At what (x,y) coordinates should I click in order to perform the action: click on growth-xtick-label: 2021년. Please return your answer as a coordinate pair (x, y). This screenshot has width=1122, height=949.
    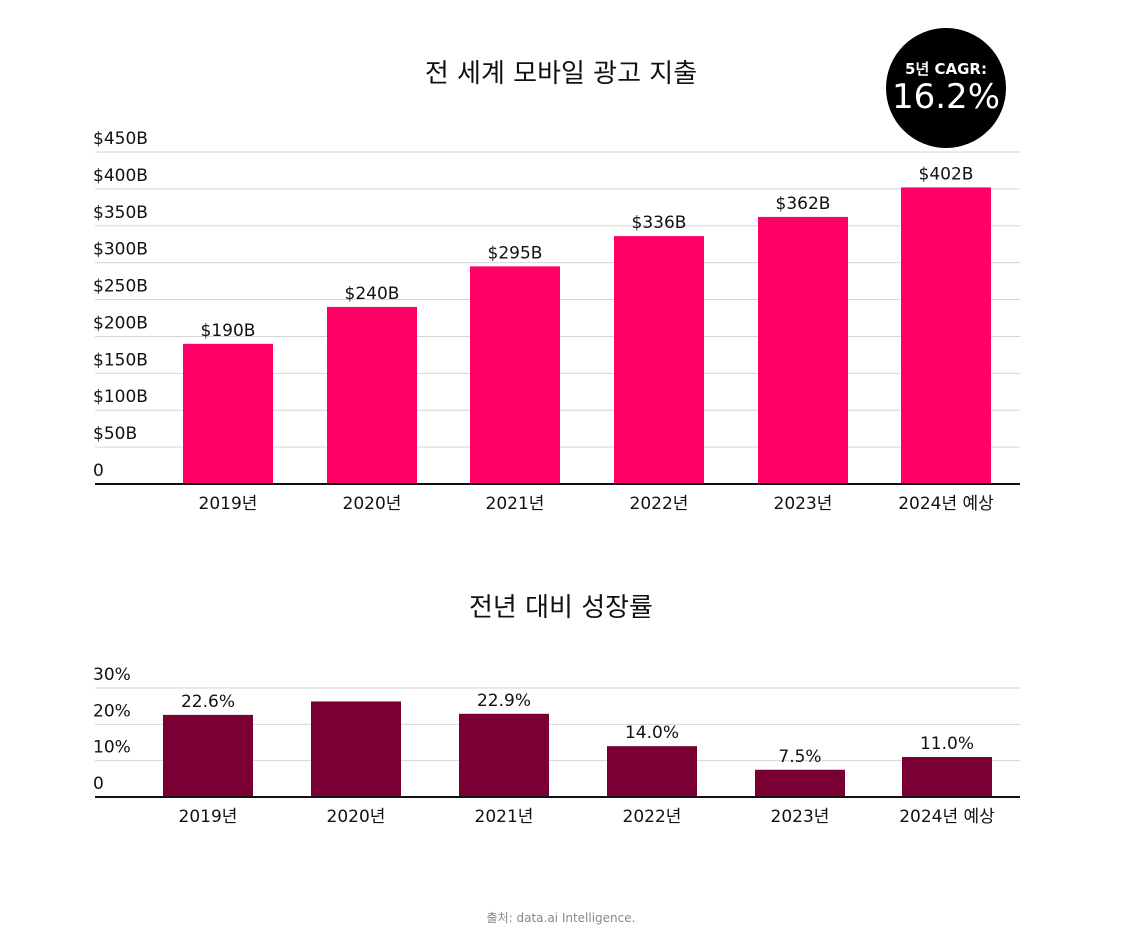
    Looking at the image, I should click on (504, 817).